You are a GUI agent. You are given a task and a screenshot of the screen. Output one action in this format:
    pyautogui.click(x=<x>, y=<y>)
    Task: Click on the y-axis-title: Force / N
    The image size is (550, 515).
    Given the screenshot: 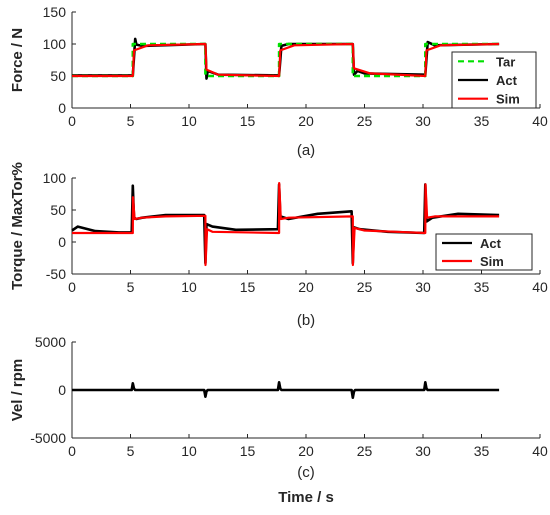 What is the action you would take?
    pyautogui.click(x=17, y=60)
    